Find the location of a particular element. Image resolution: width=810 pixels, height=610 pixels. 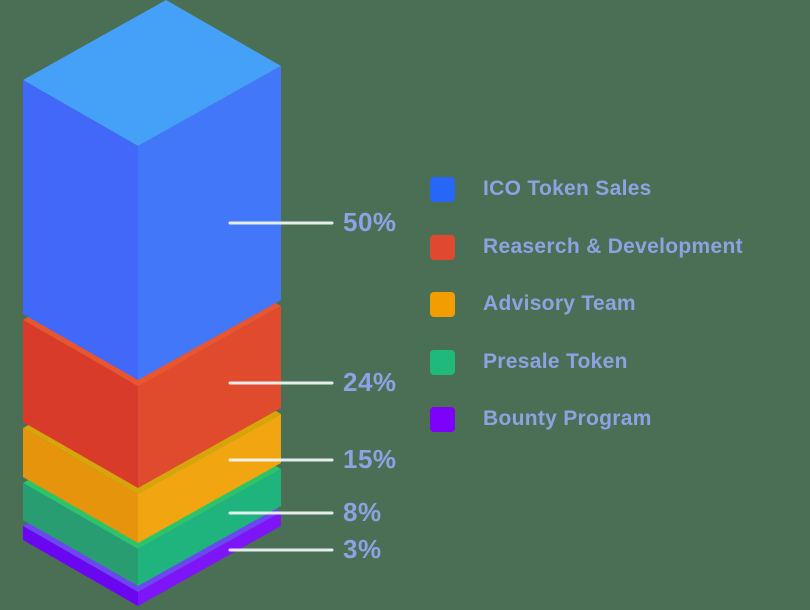

percent-label: 15% is located at coordinates (370, 459).